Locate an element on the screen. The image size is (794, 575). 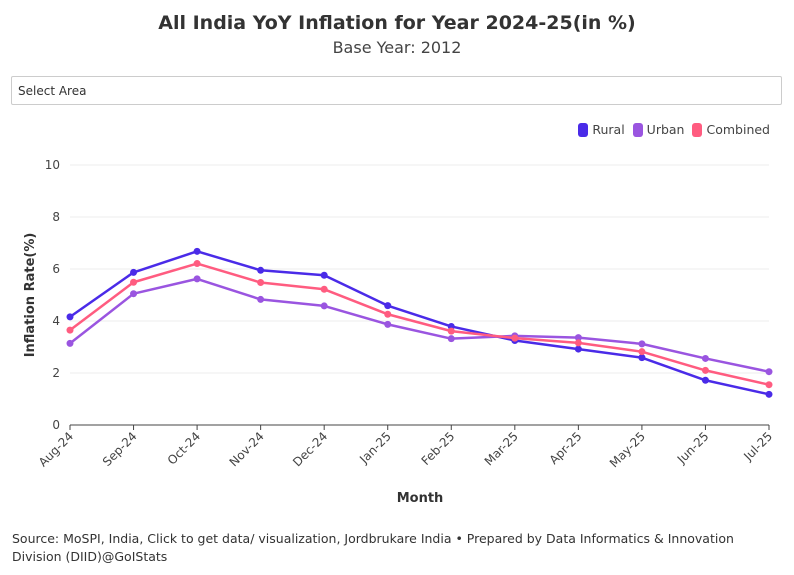
legend-item-rural: Rural is located at coordinates (601, 129).